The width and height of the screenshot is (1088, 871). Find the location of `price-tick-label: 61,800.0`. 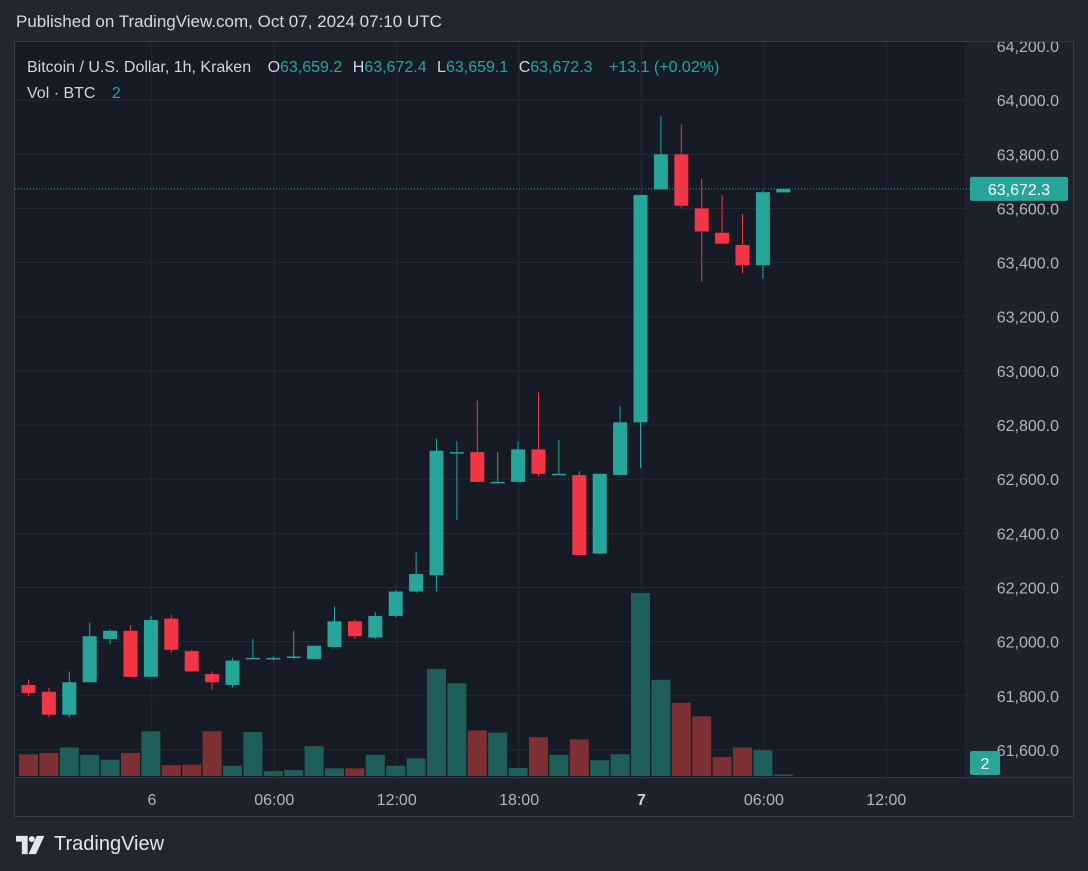

price-tick-label: 61,800.0 is located at coordinates (1028, 697).